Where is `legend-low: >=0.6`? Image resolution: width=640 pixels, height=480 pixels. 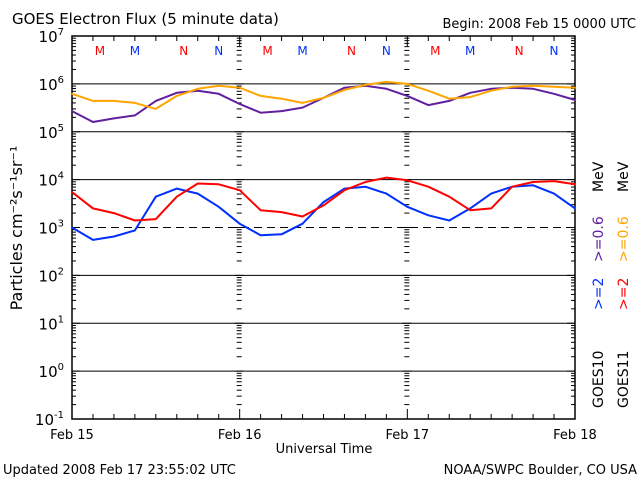
legend-low: >=0.6 is located at coordinates (624, 239).